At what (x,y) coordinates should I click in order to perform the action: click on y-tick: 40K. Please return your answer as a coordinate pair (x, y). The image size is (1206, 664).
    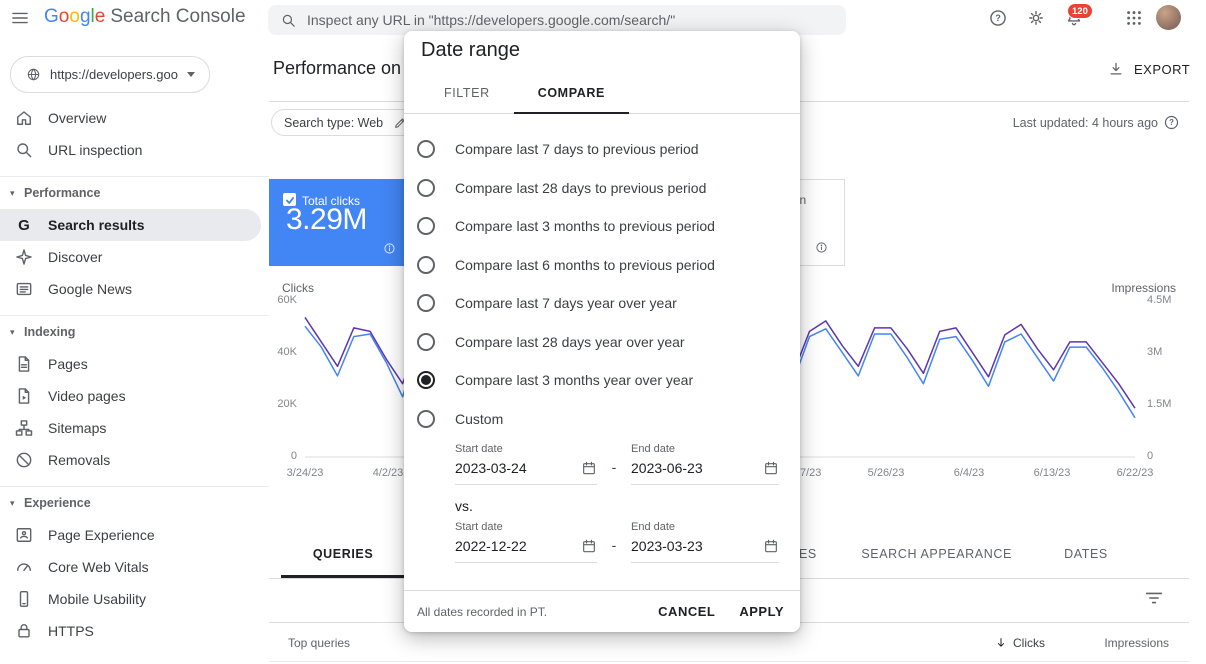
    Looking at the image, I should click on (287, 352).